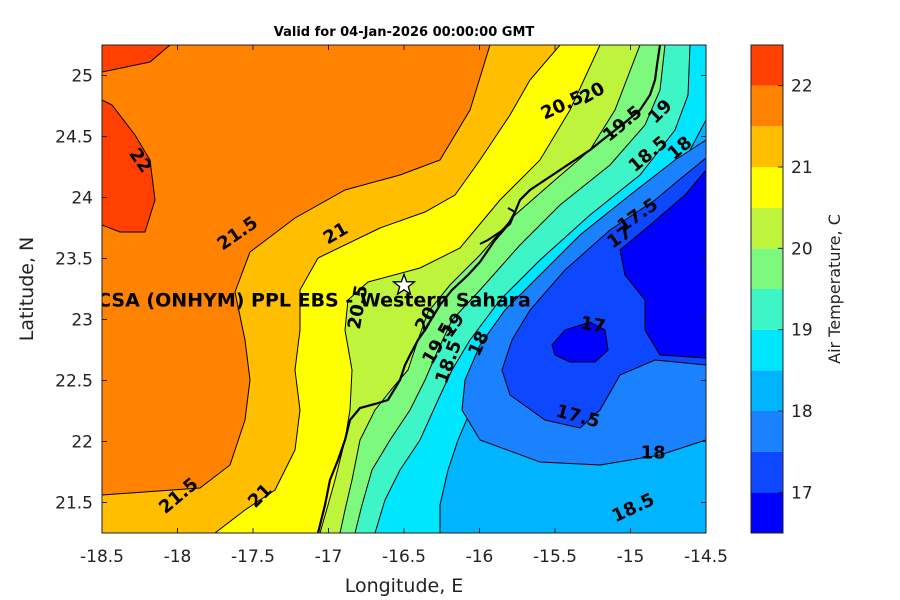  What do you see at coordinates (74, 260) in the screenshot?
I see `y-tick-label: 23.5` at bounding box center [74, 260].